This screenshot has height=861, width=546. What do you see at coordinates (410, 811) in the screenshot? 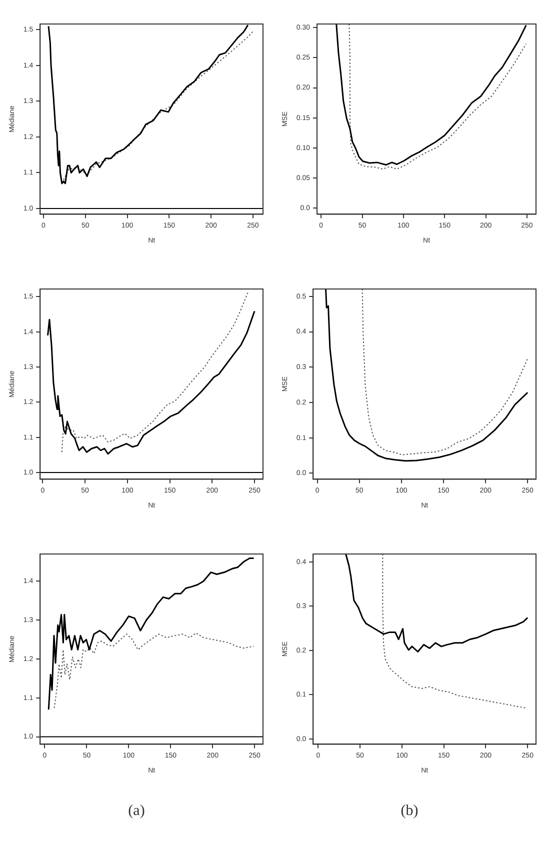
I see `text: (b)` at bounding box center [410, 811].